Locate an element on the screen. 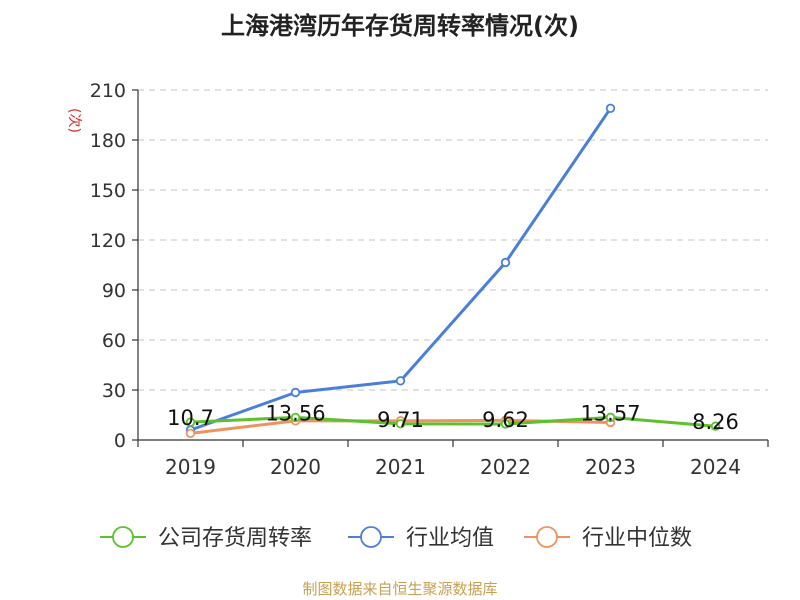 Image resolution: width=800 pixels, height=600 pixels. legend-label: 行业中位数 is located at coordinates (637, 538).